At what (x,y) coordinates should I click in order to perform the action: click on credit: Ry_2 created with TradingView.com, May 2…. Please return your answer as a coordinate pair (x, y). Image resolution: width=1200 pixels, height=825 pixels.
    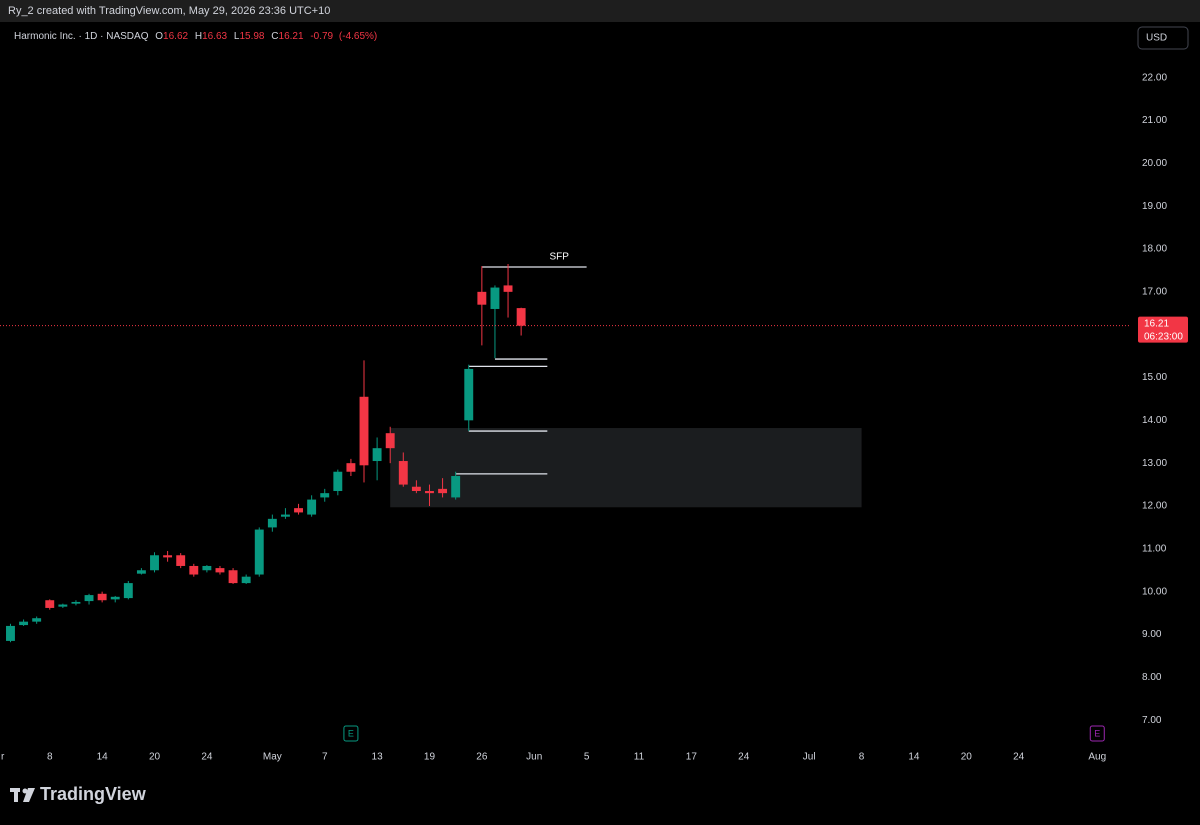
    Looking at the image, I should click on (169, 11).